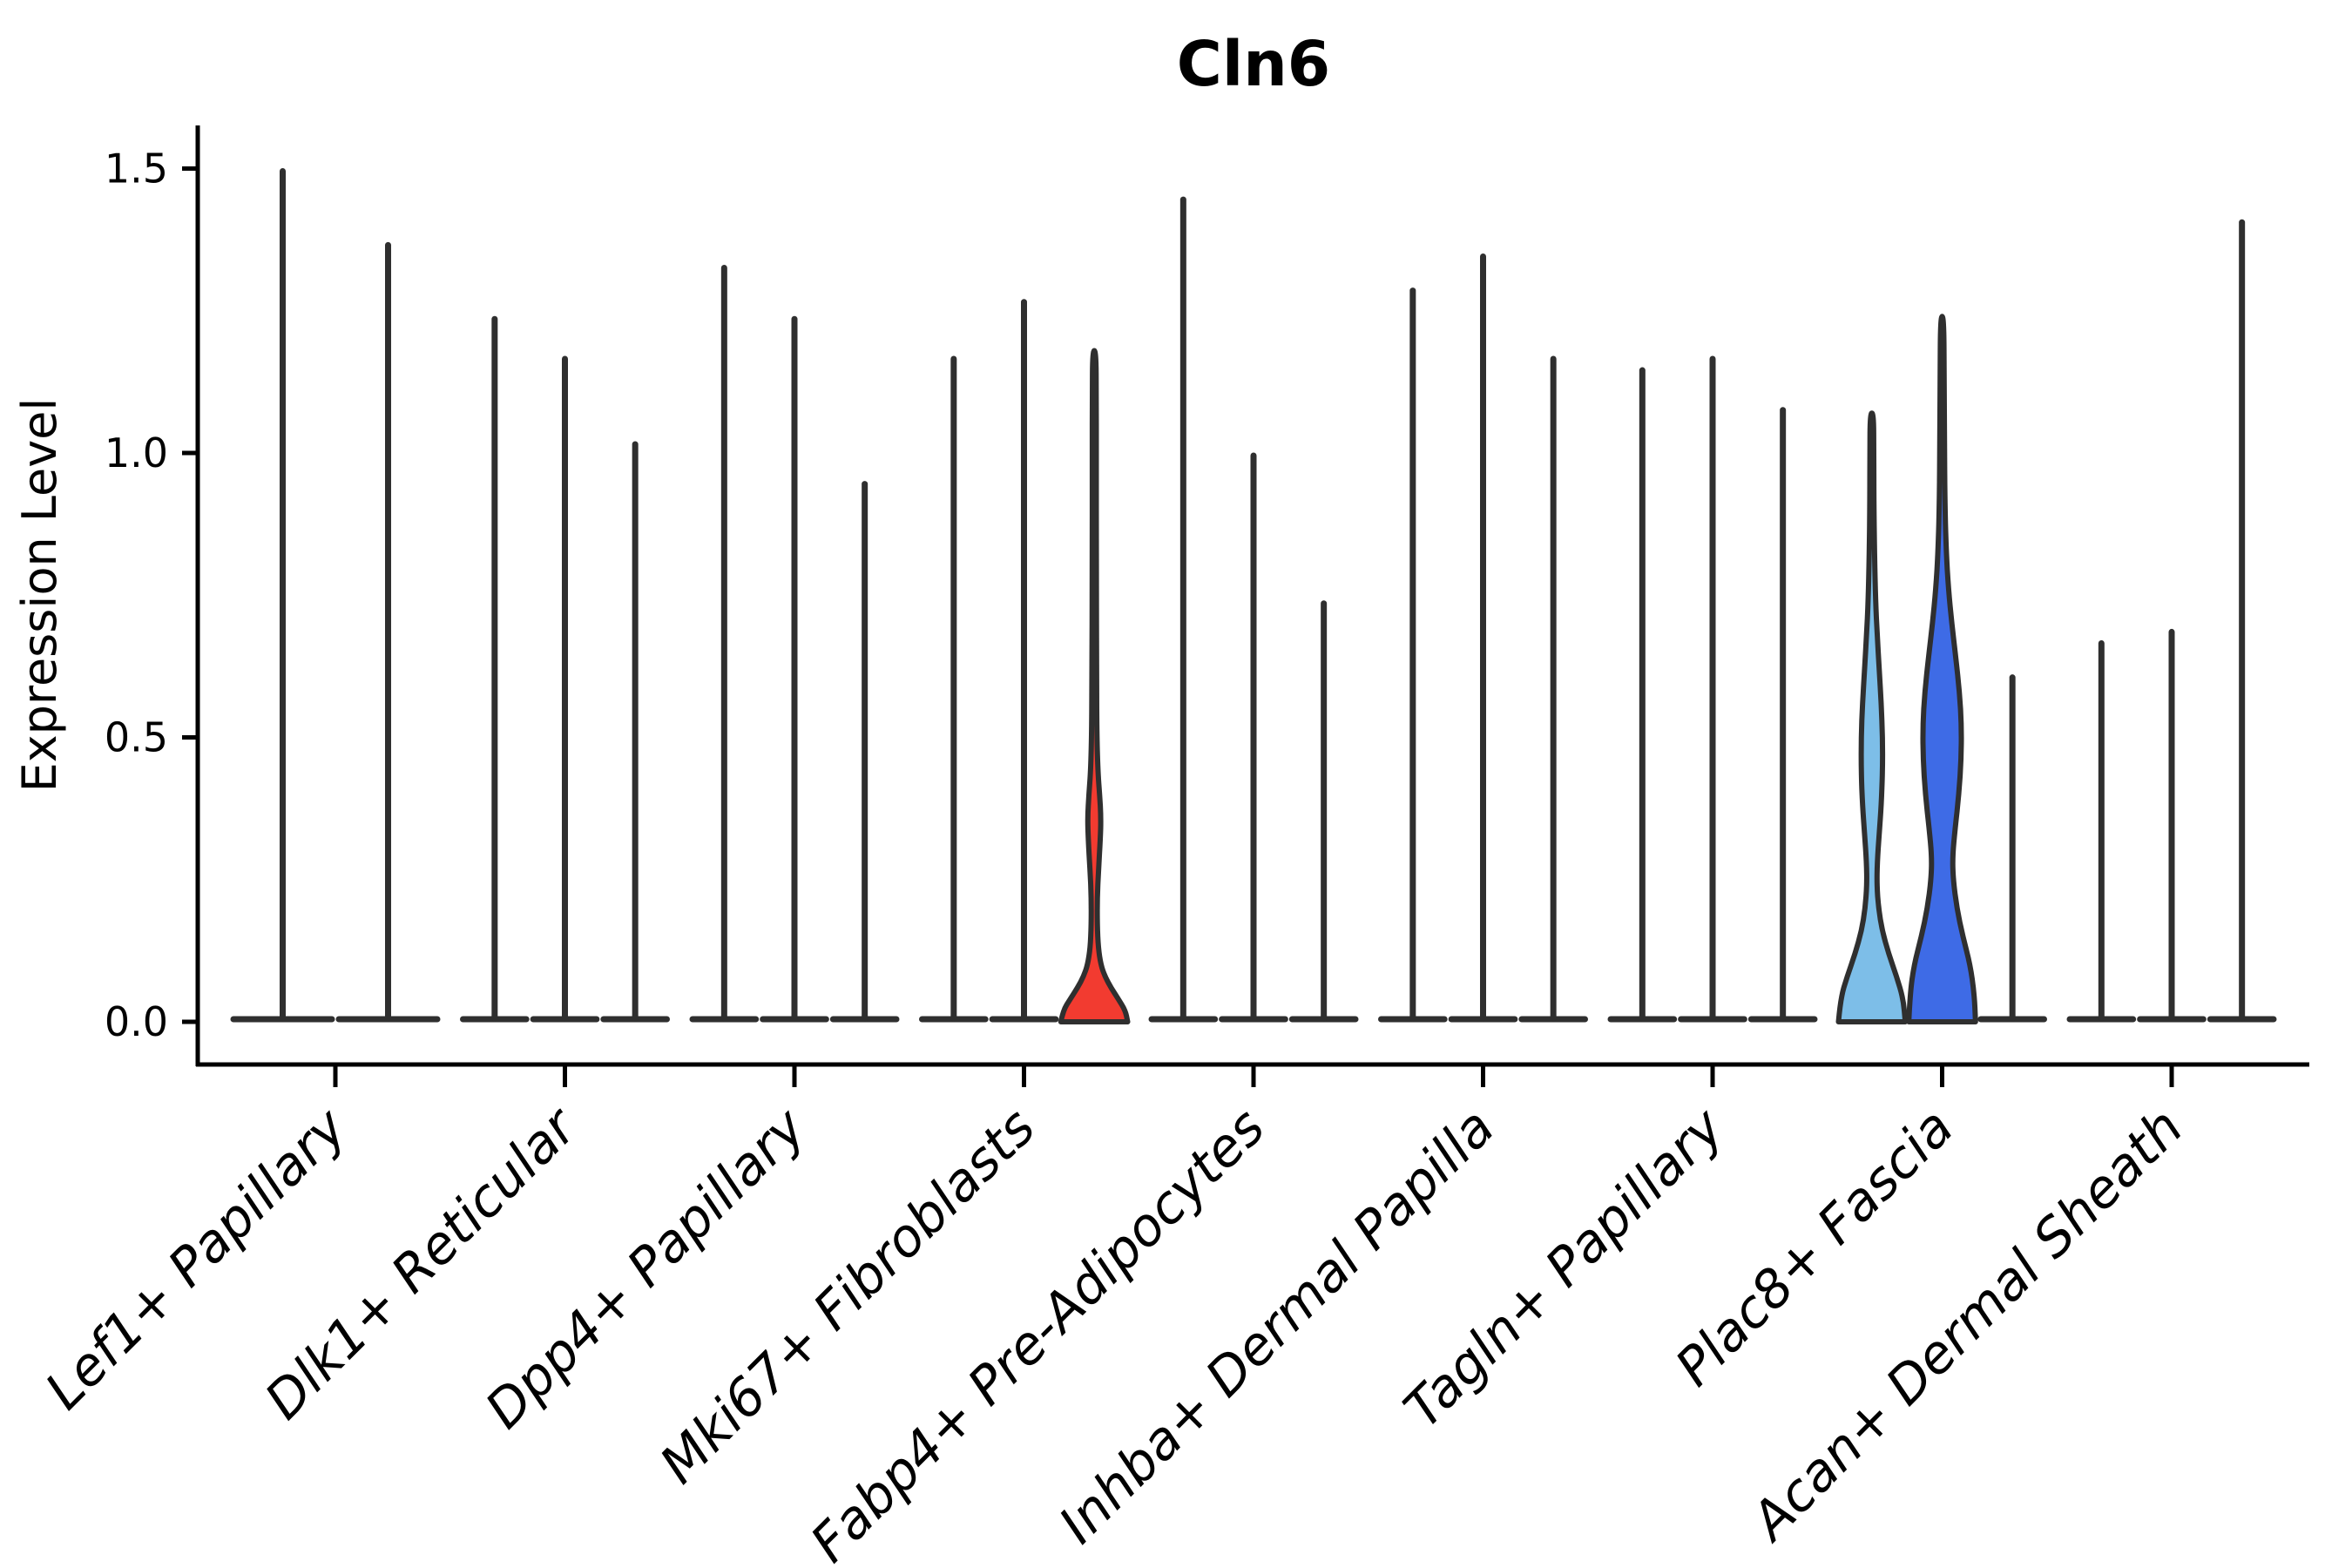  I want to click on y-axis-ticks: 0.0 0.5 1.0 1.5, so click(151, 595).